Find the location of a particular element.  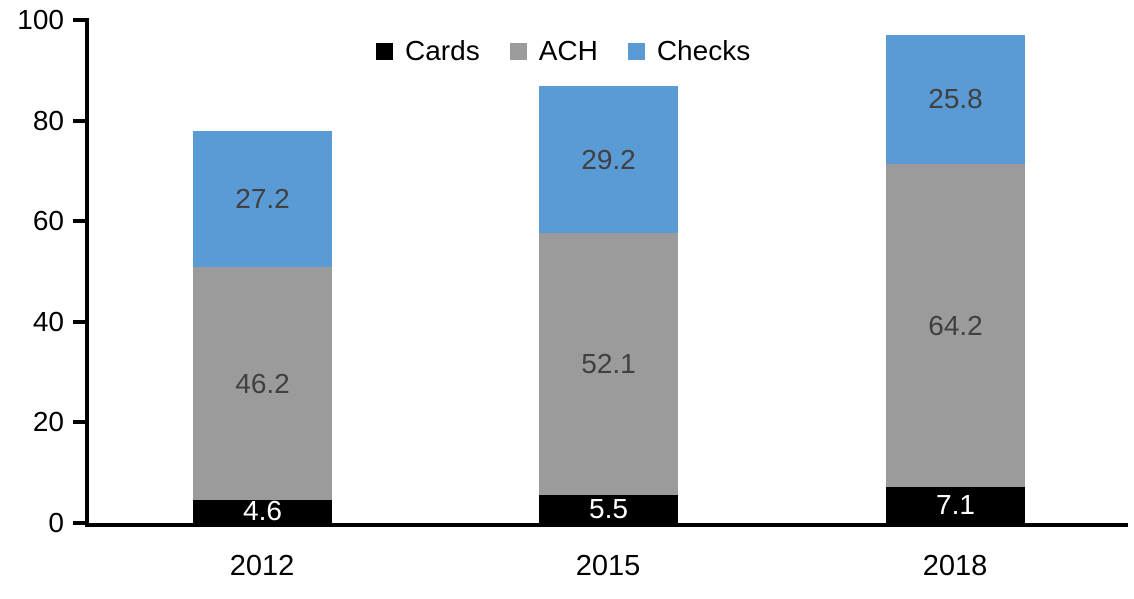

legend-label-ach: ACH is located at coordinates (568, 50).